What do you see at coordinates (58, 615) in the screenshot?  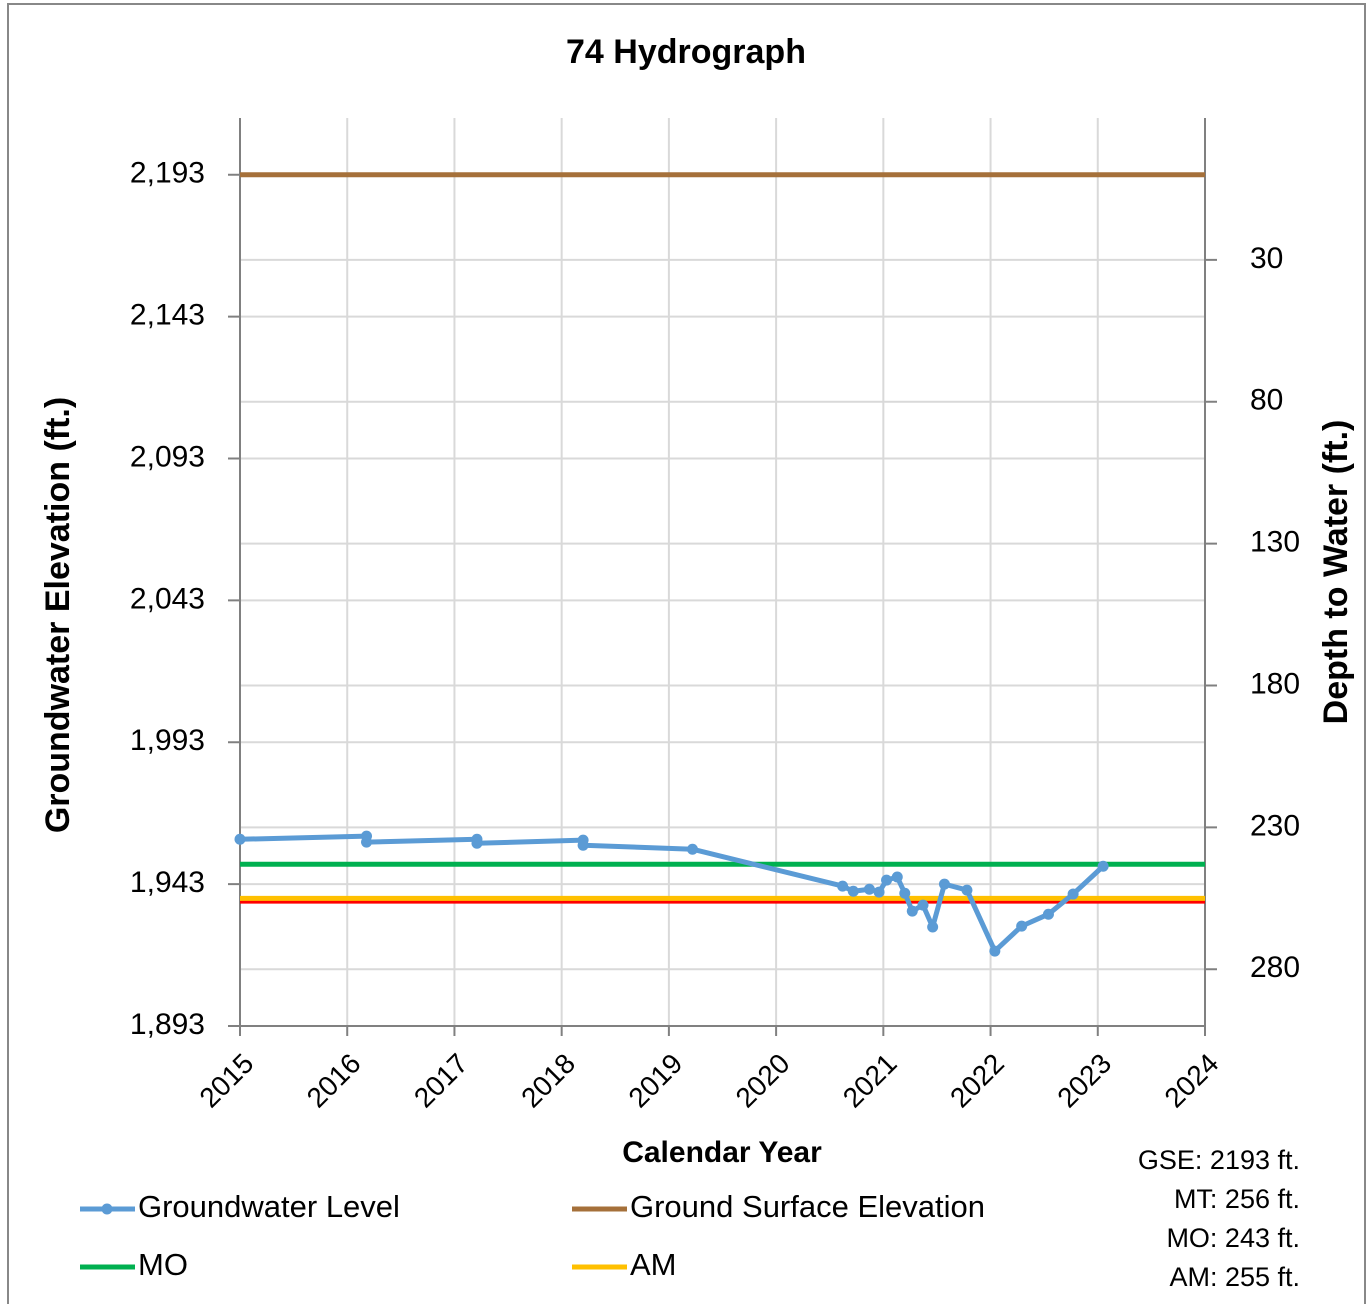 I see `y-axis-title: Groundwater Elevation (ft.)` at bounding box center [58, 615].